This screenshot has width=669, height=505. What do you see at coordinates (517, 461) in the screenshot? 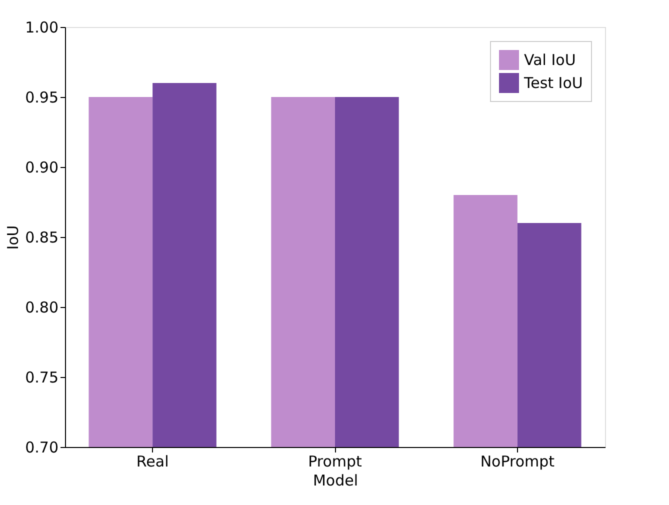
I see `x-tick-label: NoPrompt` at bounding box center [517, 461].